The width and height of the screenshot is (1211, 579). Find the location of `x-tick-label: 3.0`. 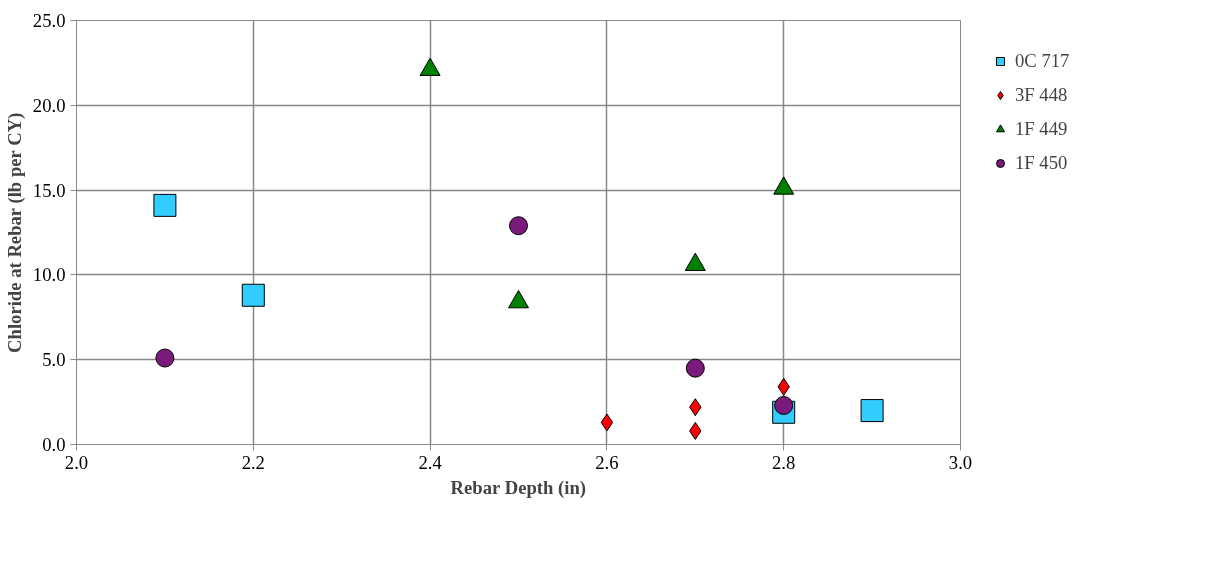

x-tick-label: 3.0 is located at coordinates (960, 462).